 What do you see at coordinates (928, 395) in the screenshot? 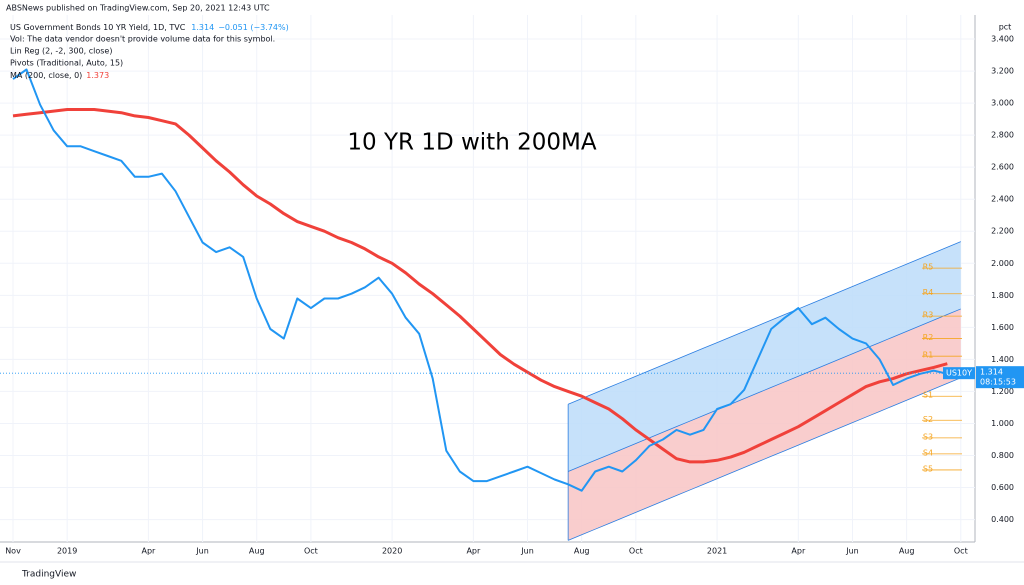
I see `pivot-label: S1` at bounding box center [928, 395].